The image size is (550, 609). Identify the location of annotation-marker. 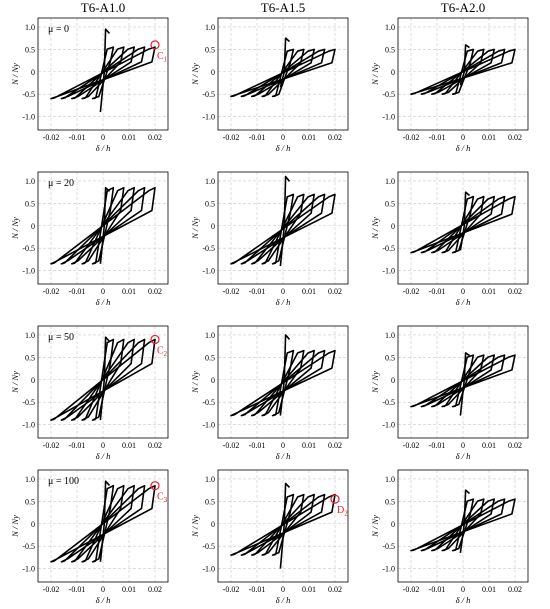
(155, 486).